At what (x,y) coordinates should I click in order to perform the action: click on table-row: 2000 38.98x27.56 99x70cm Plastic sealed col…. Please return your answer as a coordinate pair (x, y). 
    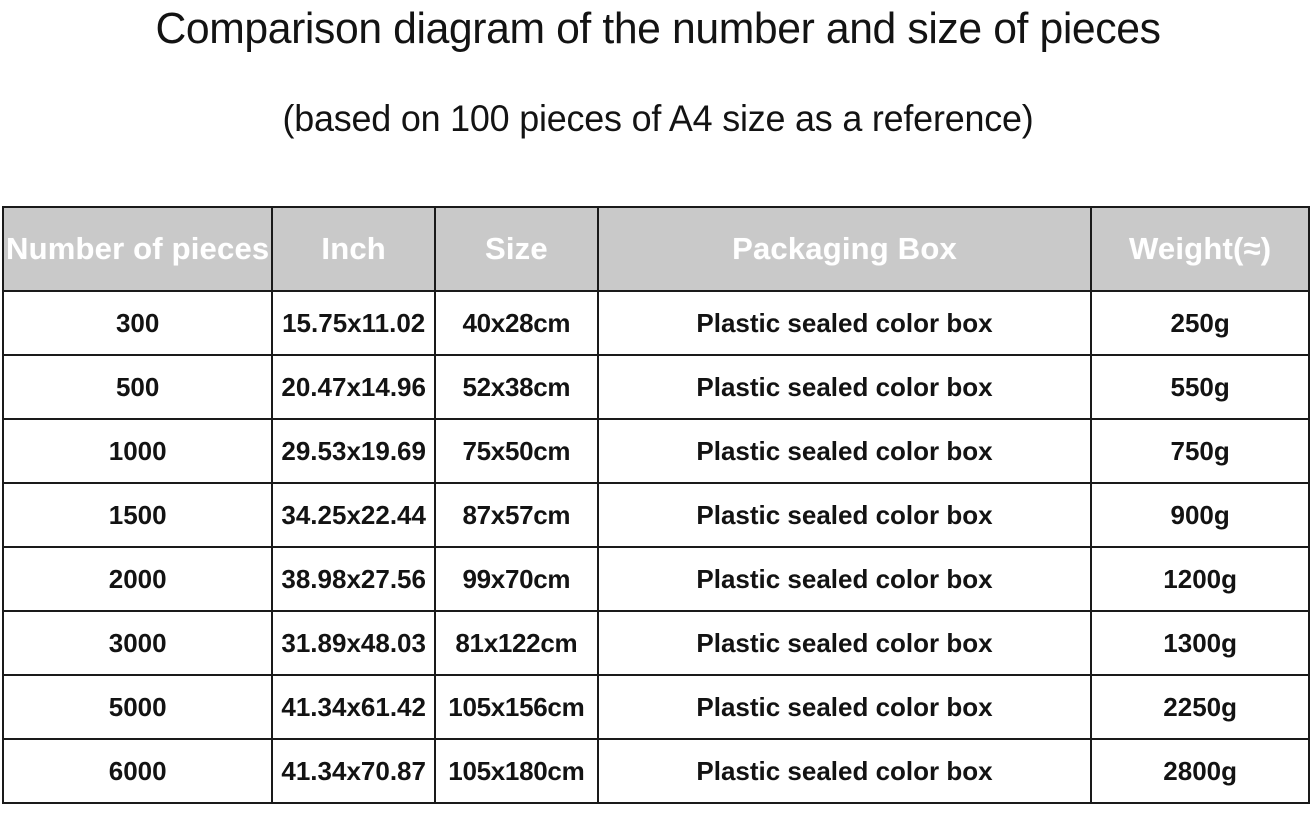
    Looking at the image, I should click on (655, 579).